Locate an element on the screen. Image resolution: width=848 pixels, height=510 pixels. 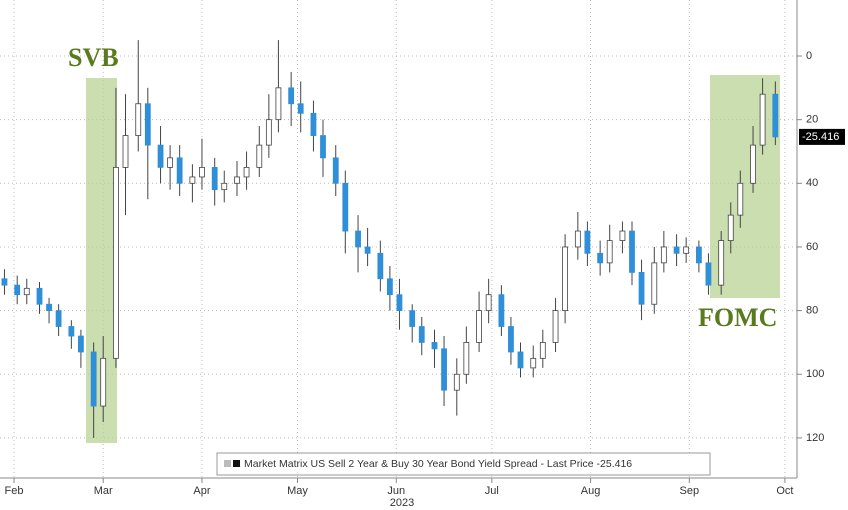
x-tick-label: Jun is located at coordinates (396, 491).